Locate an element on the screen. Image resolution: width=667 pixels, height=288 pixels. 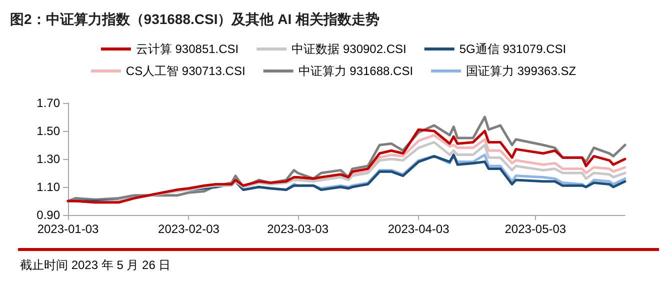
legend-label: 国证算力 399363.SZ is located at coordinates (521, 71).